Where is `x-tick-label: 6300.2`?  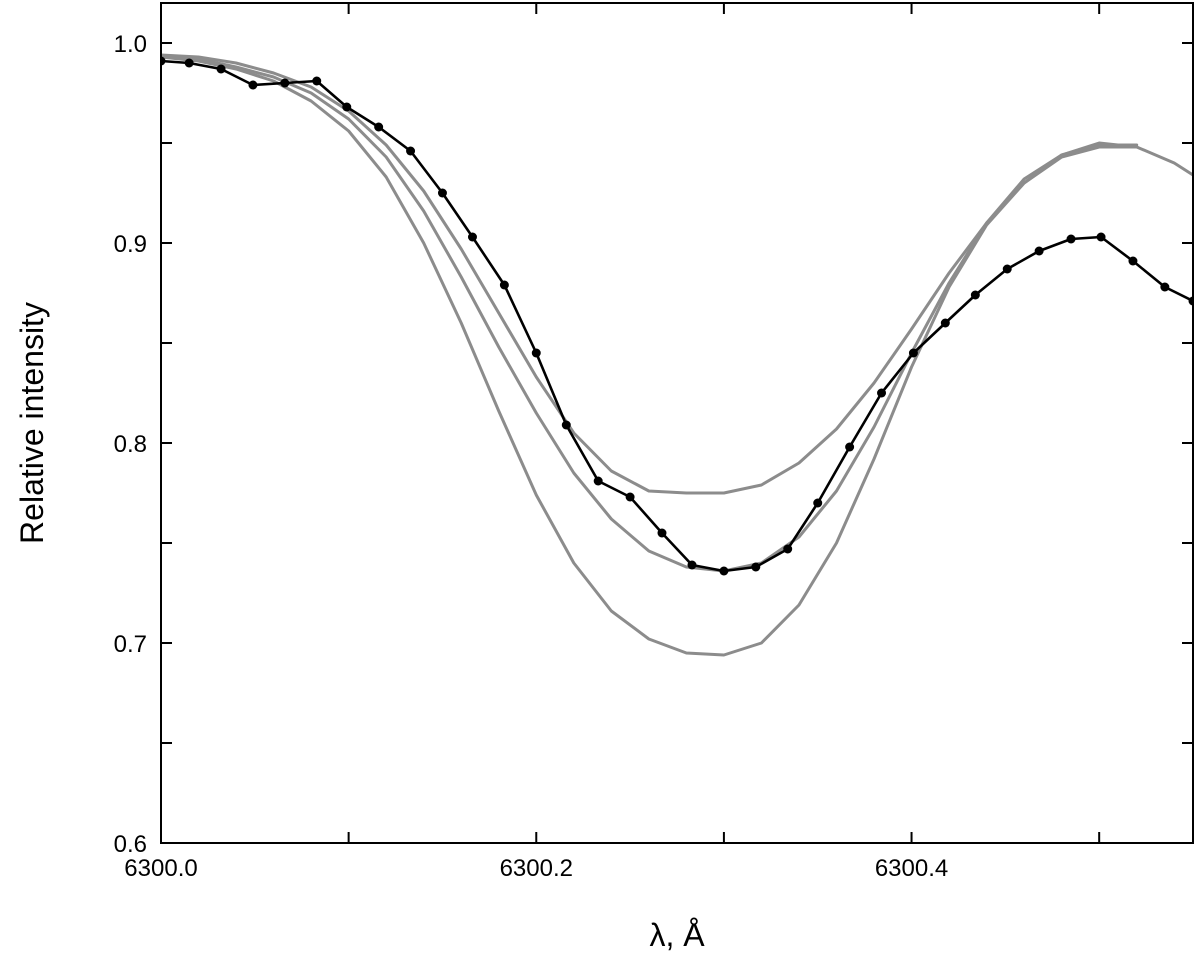
x-tick-label: 6300.2 is located at coordinates (536, 868).